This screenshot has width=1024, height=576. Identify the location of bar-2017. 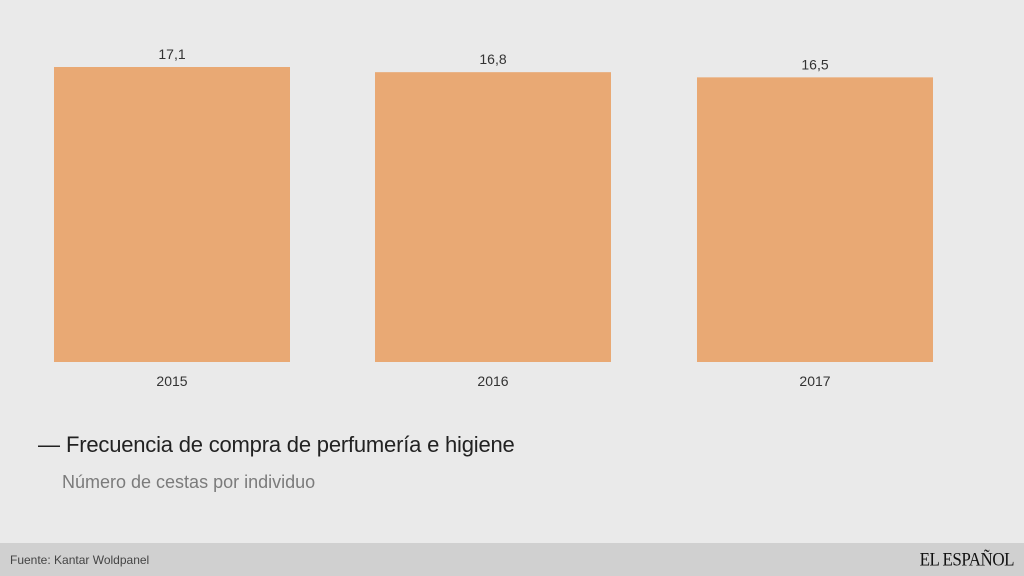
(815, 219).